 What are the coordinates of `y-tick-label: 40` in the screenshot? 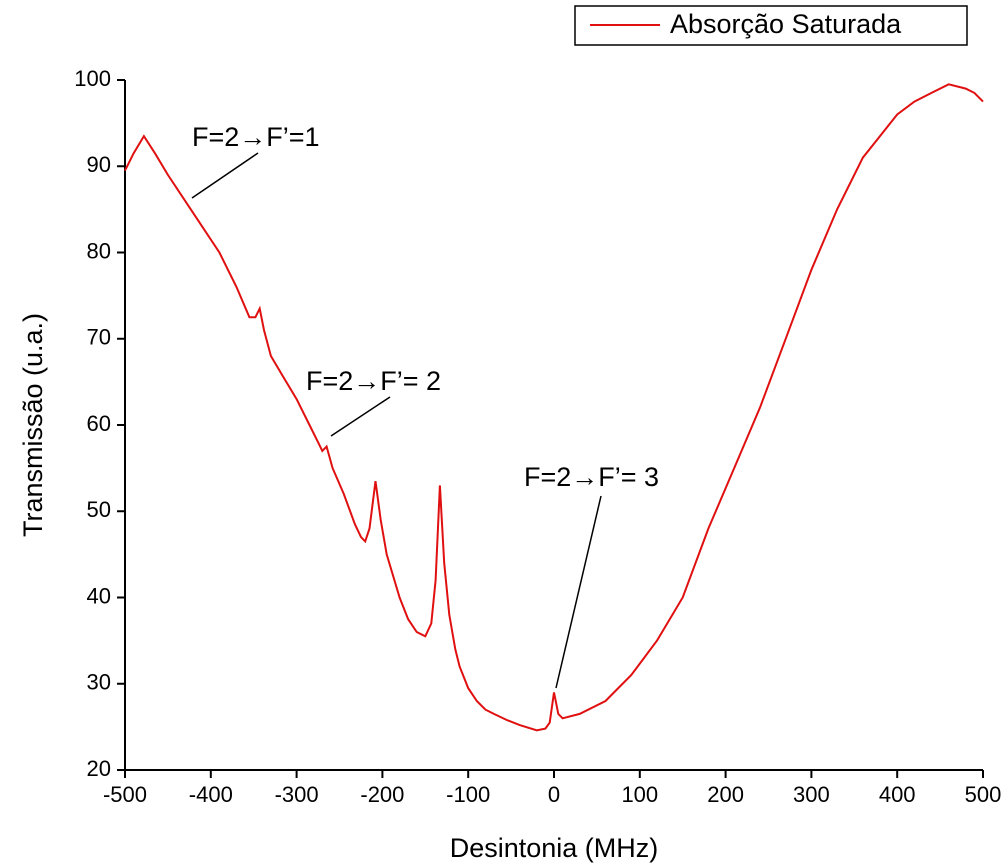 It's located at (99, 595).